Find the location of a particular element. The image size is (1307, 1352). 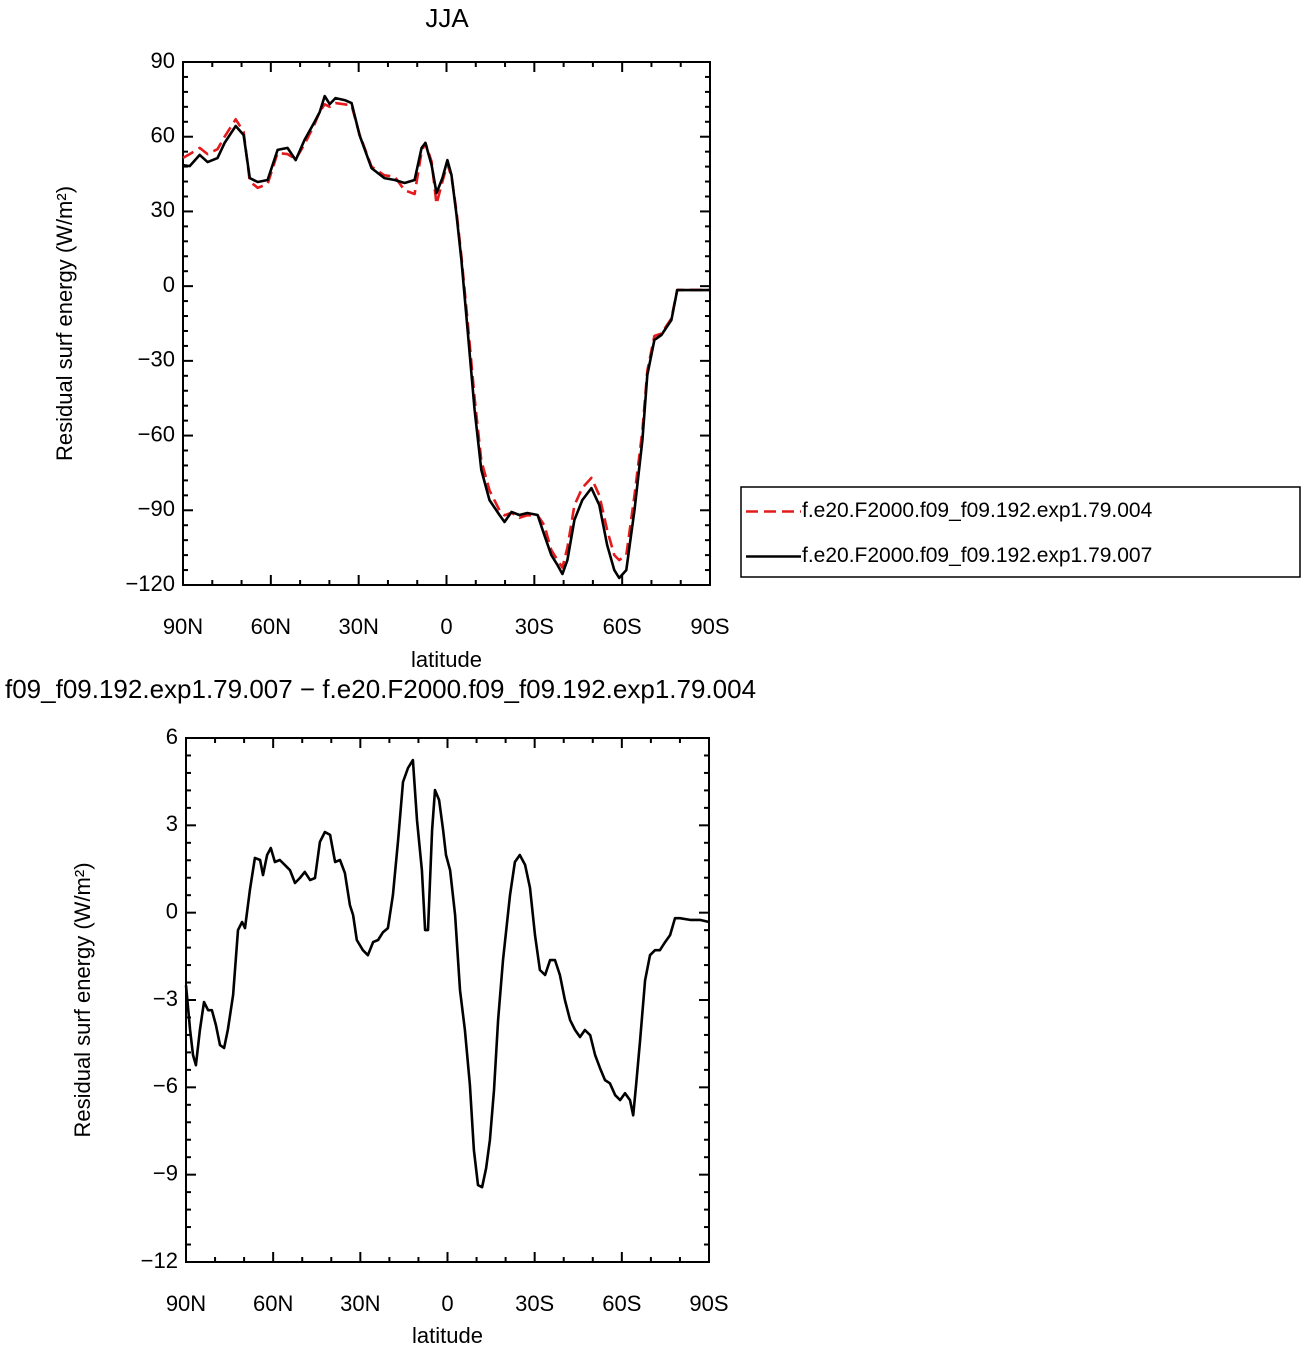

y-tick-label: −3 is located at coordinates (165, 998).